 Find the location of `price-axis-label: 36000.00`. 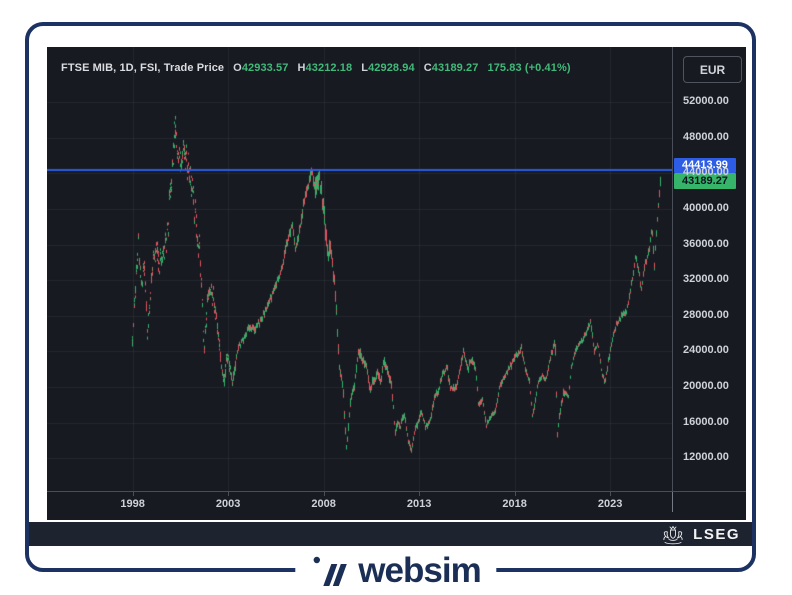

price-axis-label: 36000.00 is located at coordinates (706, 243).